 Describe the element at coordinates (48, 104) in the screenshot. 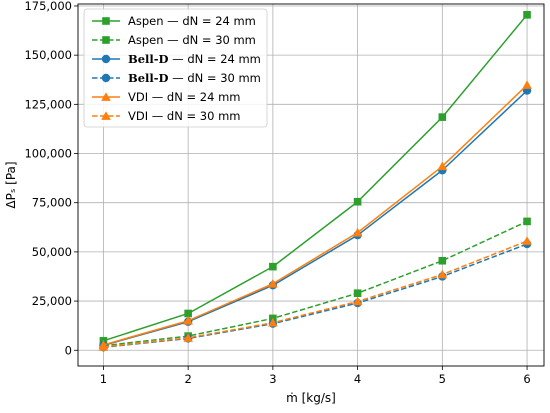

I see `y-tick-label: 125,000` at that location.